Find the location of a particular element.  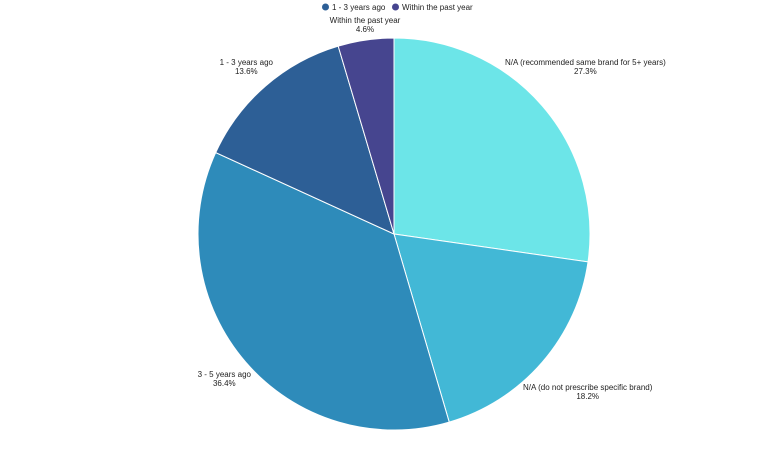

legend-label-within-the-past-year: Within the past year is located at coordinates (437, 7).